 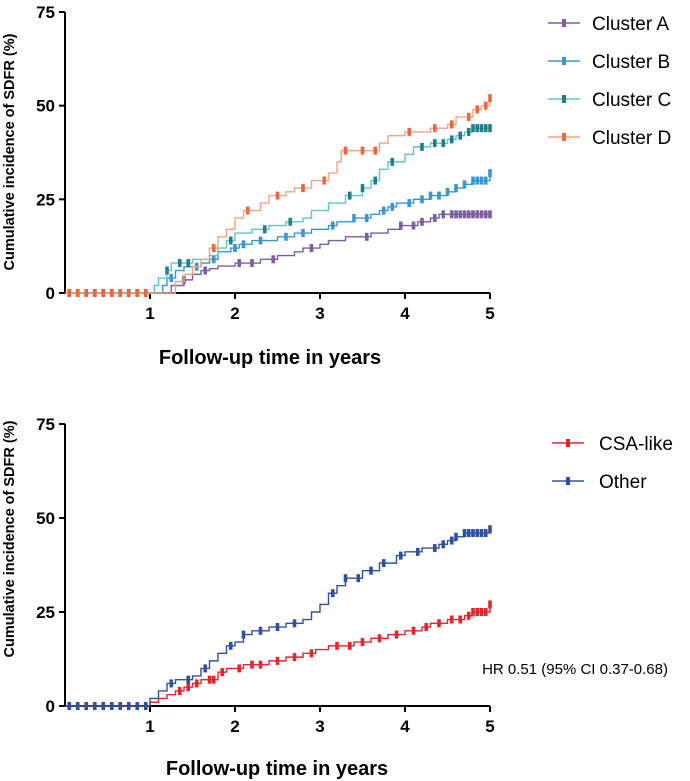 I want to click on legend-item-csa-like: CSA-like, so click(x=612, y=444).